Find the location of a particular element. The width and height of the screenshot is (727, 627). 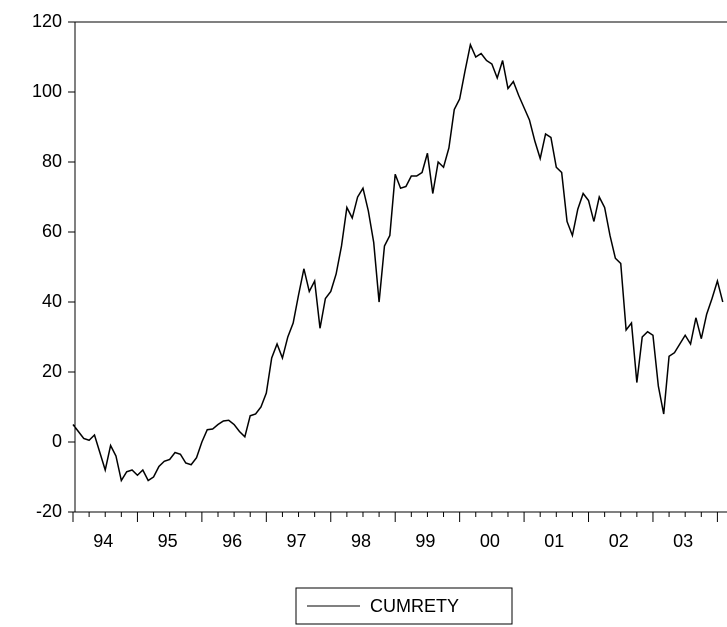

y-tick-label: 120 is located at coordinates (47, 21).